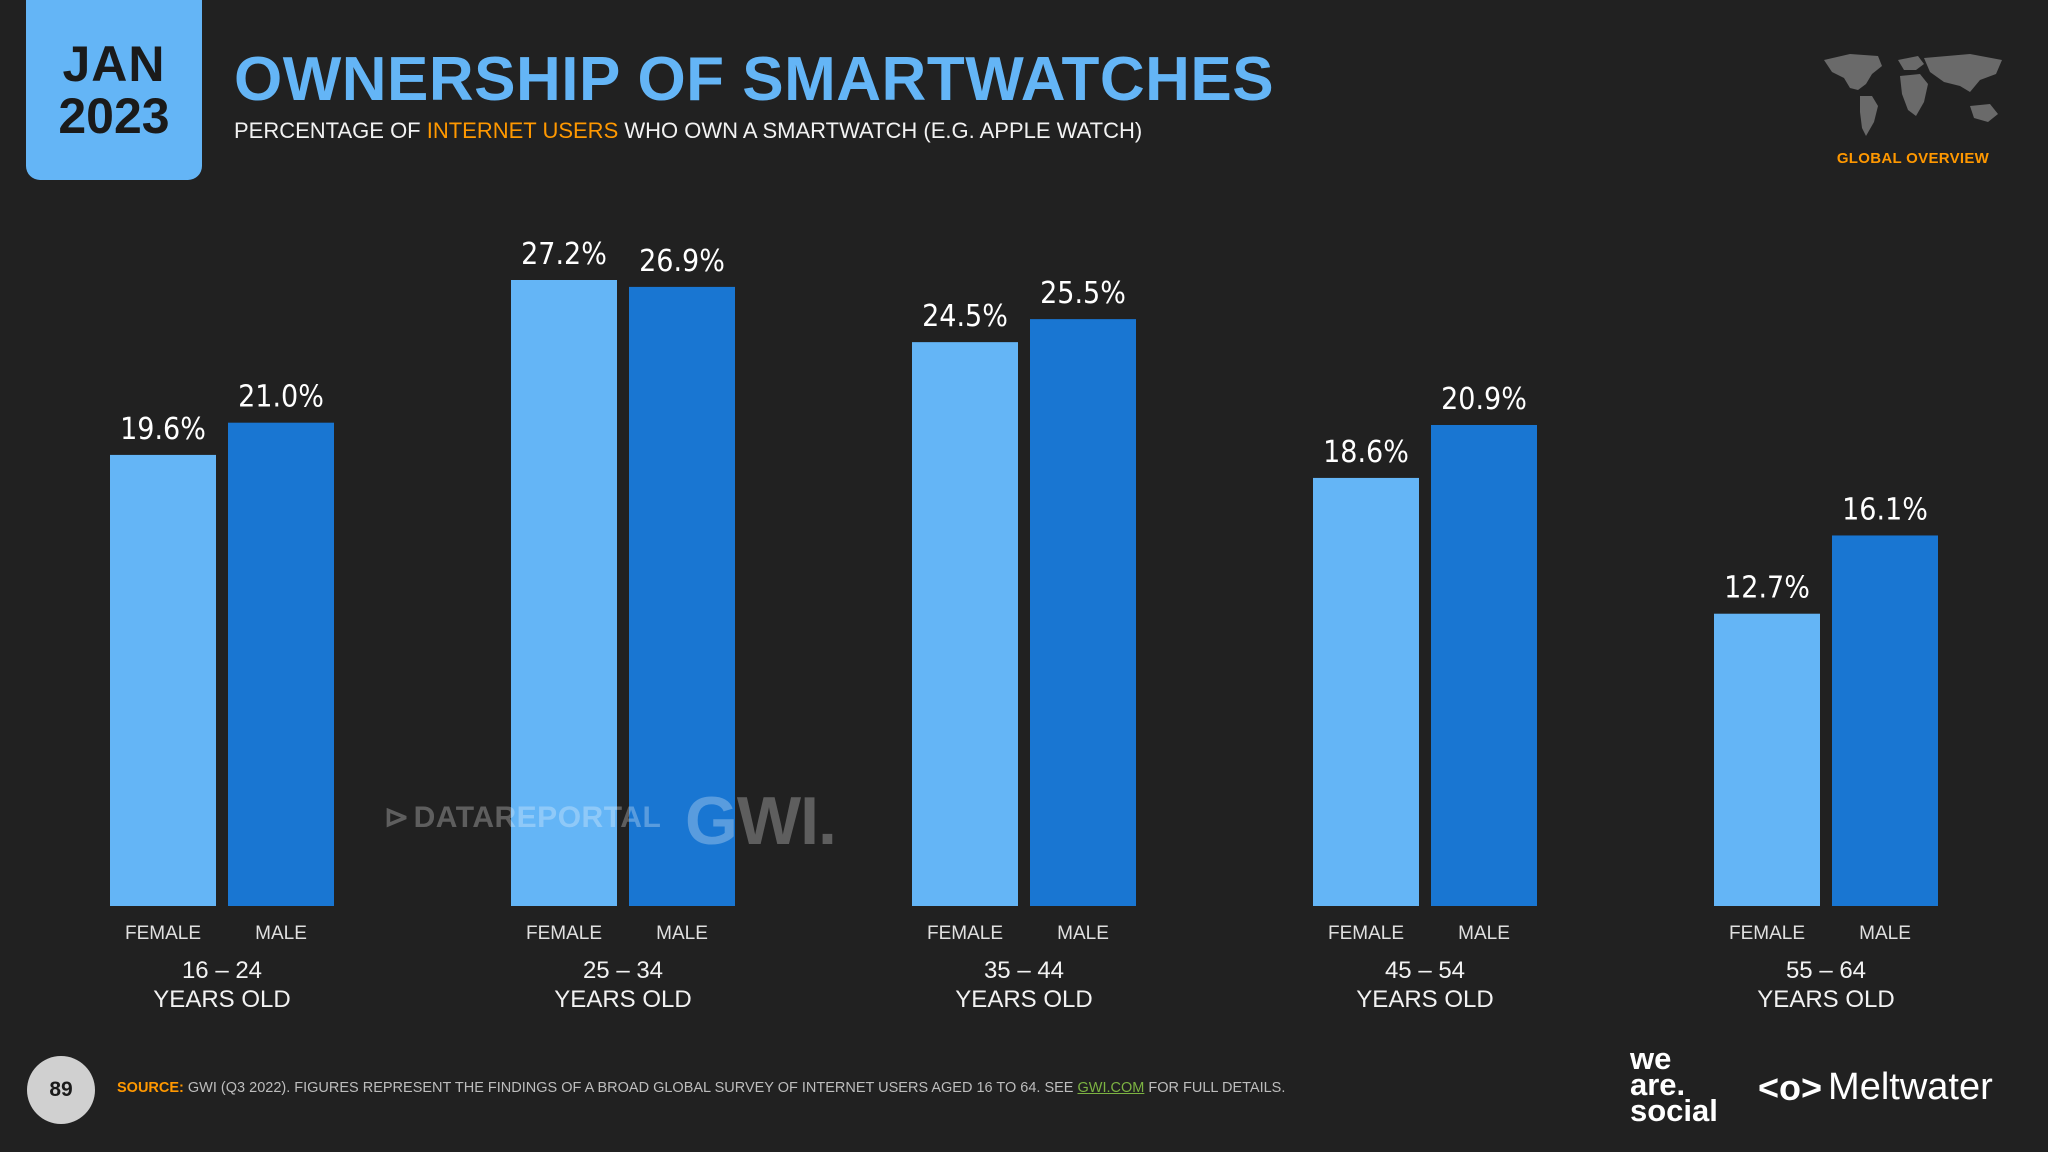  What do you see at coordinates (1826, 970) in the screenshot?
I see `category-label: 55 – 64` at bounding box center [1826, 970].